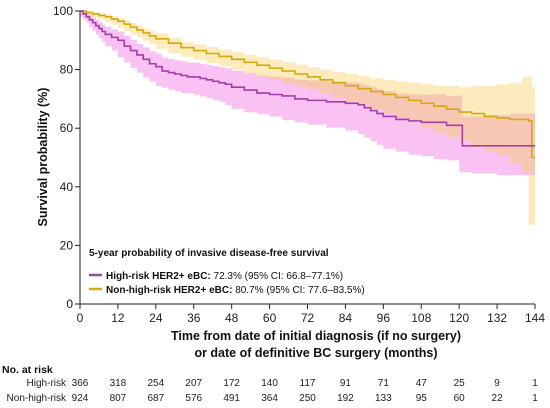 This screenshot has height=408, width=550. I want to click on x-tick-label: 12, so click(118, 318).